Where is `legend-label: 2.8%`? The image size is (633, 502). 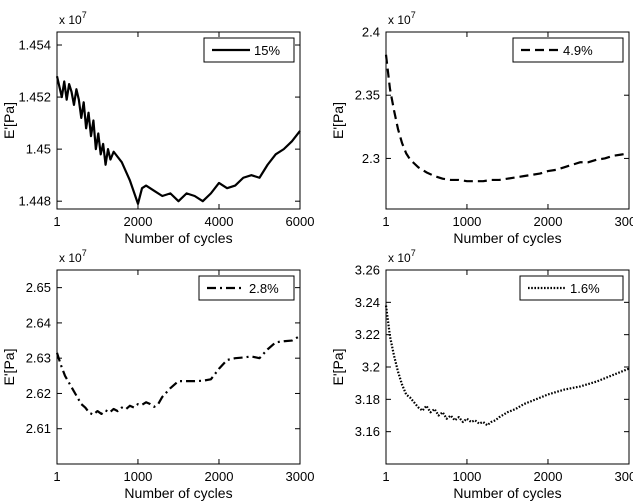
legend-label: 2.8% is located at coordinates (264, 288).